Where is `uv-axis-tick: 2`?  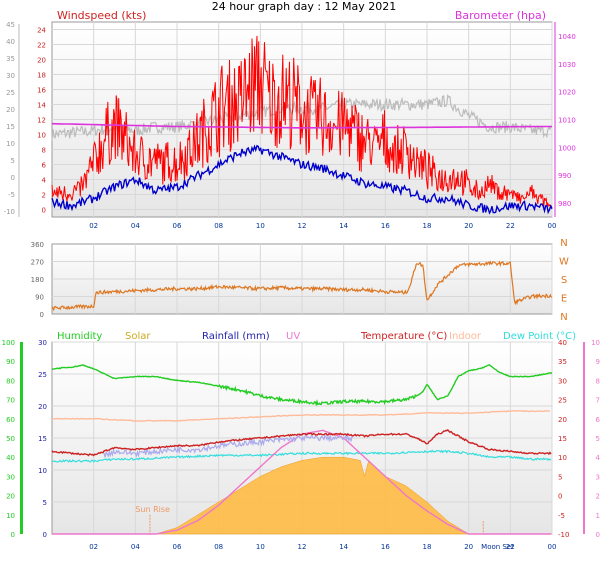 uv-axis-tick: 2 is located at coordinates (598, 497).